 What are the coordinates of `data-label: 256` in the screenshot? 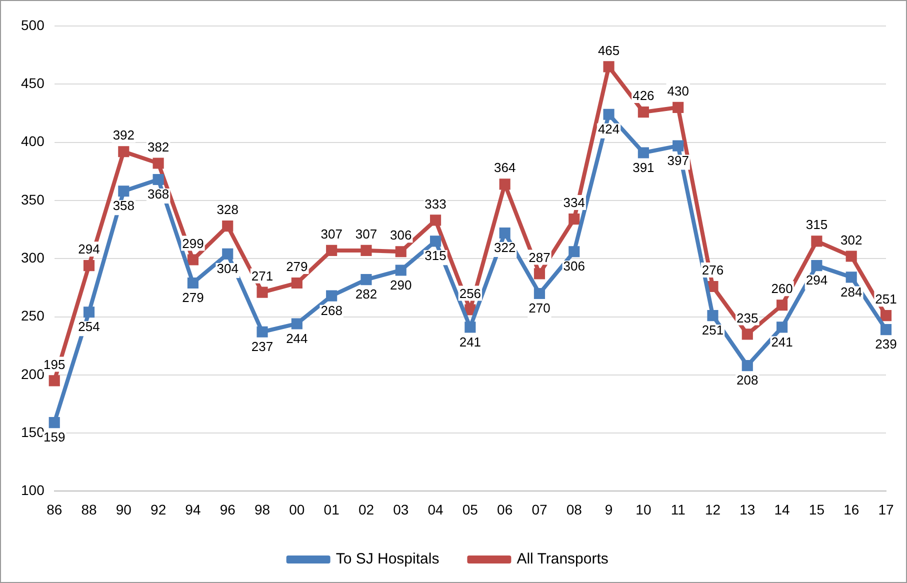 It's located at (470, 293).